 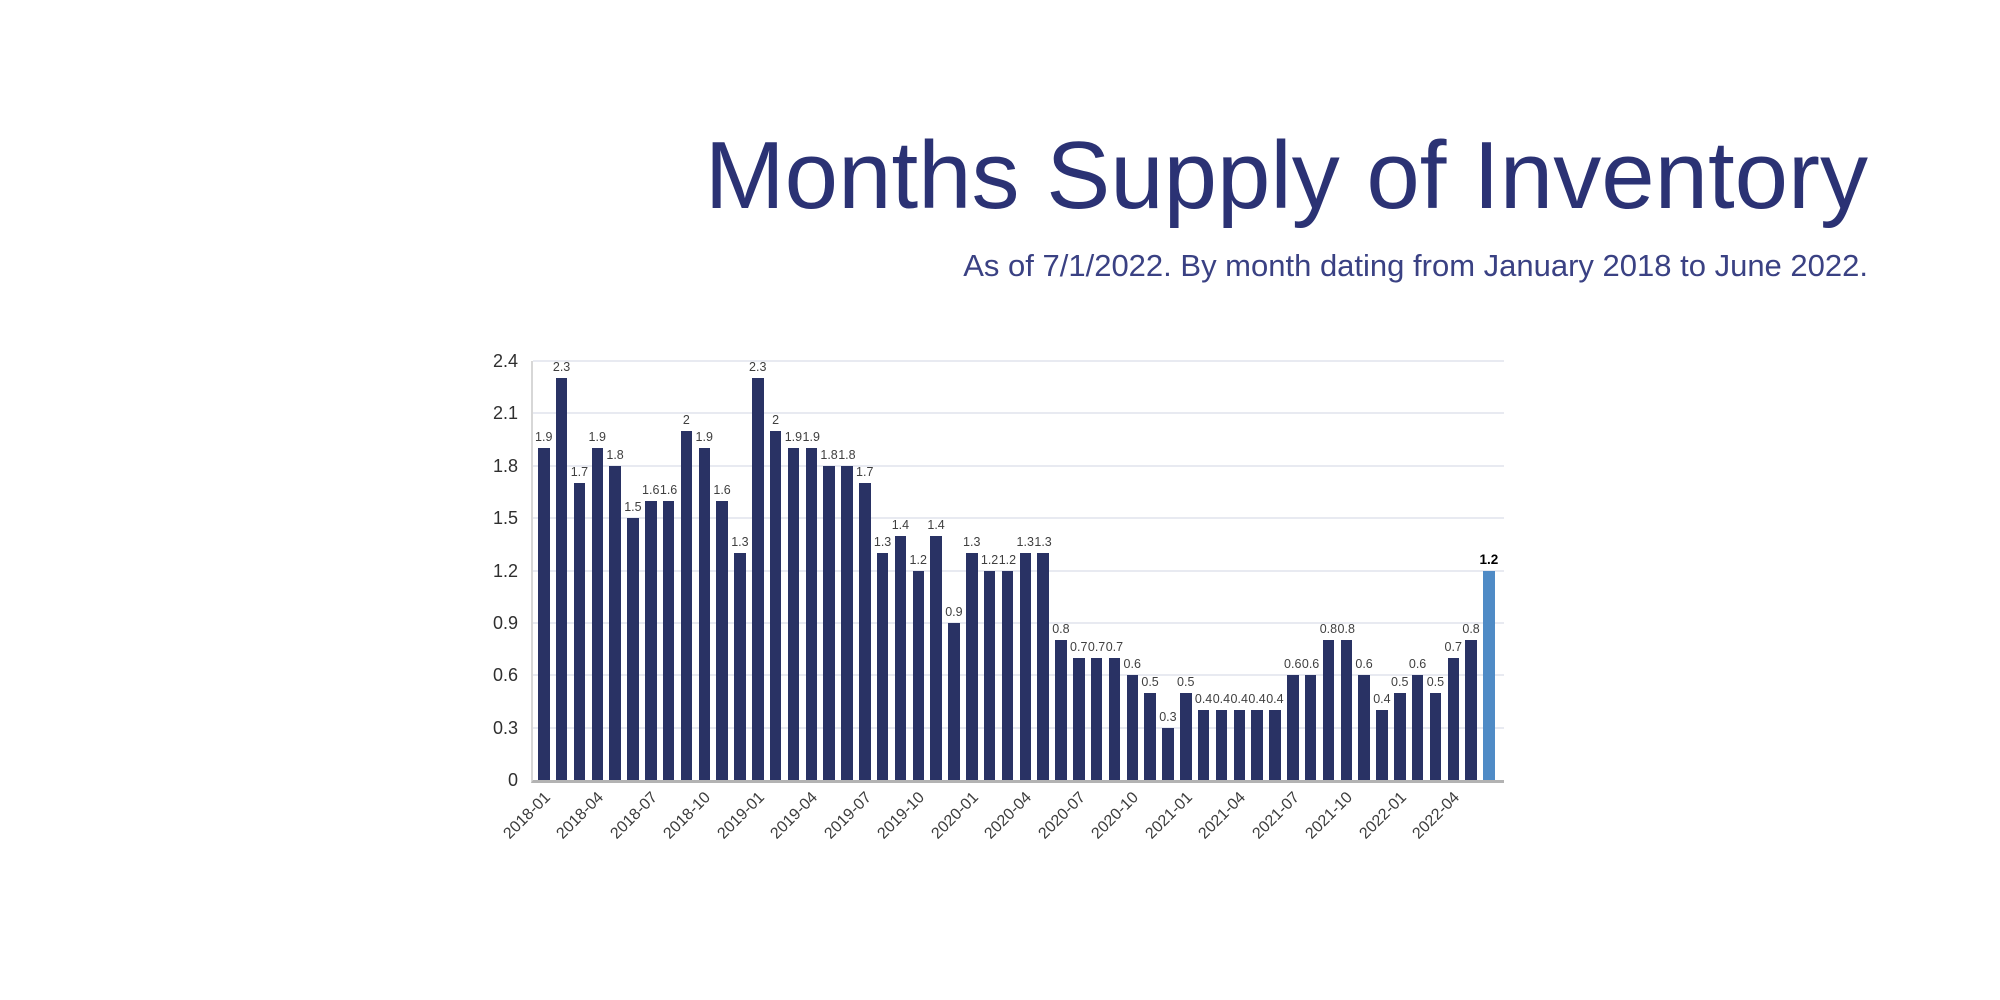 I want to click on y-tick-label: 1.8, so click(x=505, y=465).